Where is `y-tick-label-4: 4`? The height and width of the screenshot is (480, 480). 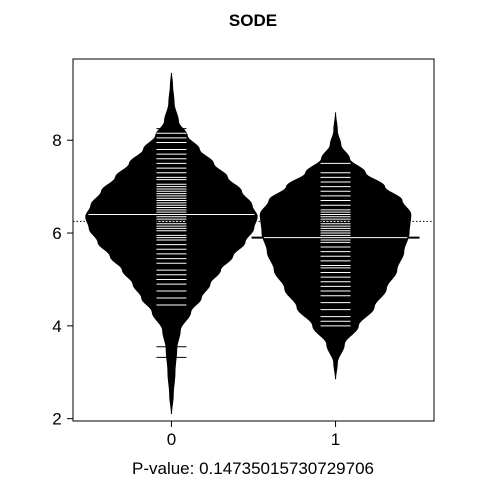
y-tick-label-4: 4 is located at coordinates (56, 326).